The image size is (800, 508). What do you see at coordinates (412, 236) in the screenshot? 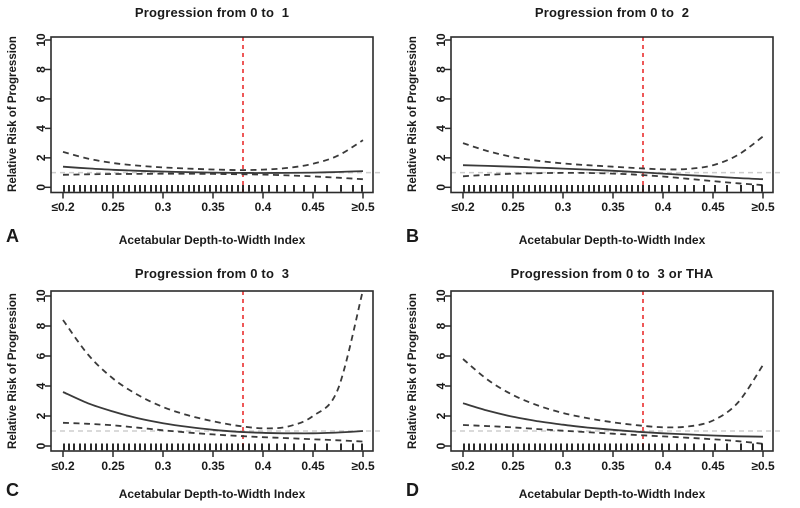
I see `panel-b-letter: B` at bounding box center [412, 236].